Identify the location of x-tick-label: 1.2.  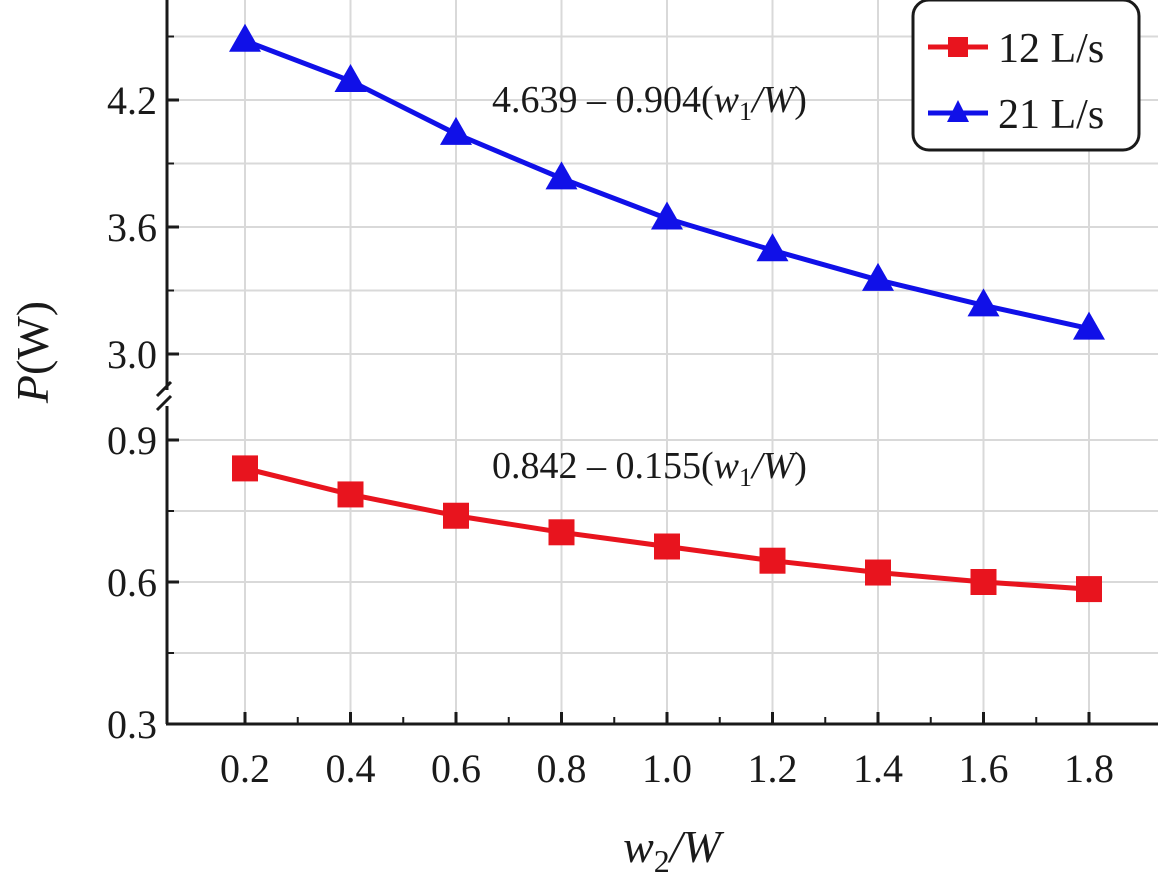
(773, 768).